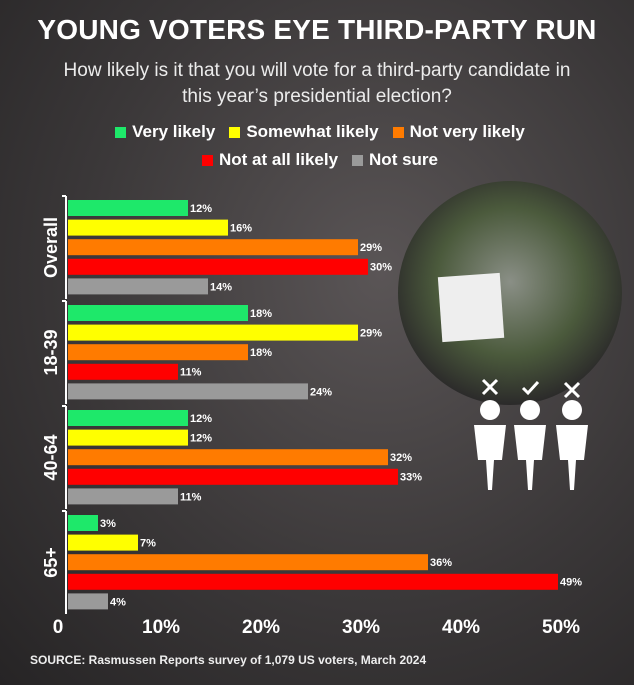 The height and width of the screenshot is (685, 634). What do you see at coordinates (361, 627) in the screenshot?
I see `x-tick-label: 30%` at bounding box center [361, 627].